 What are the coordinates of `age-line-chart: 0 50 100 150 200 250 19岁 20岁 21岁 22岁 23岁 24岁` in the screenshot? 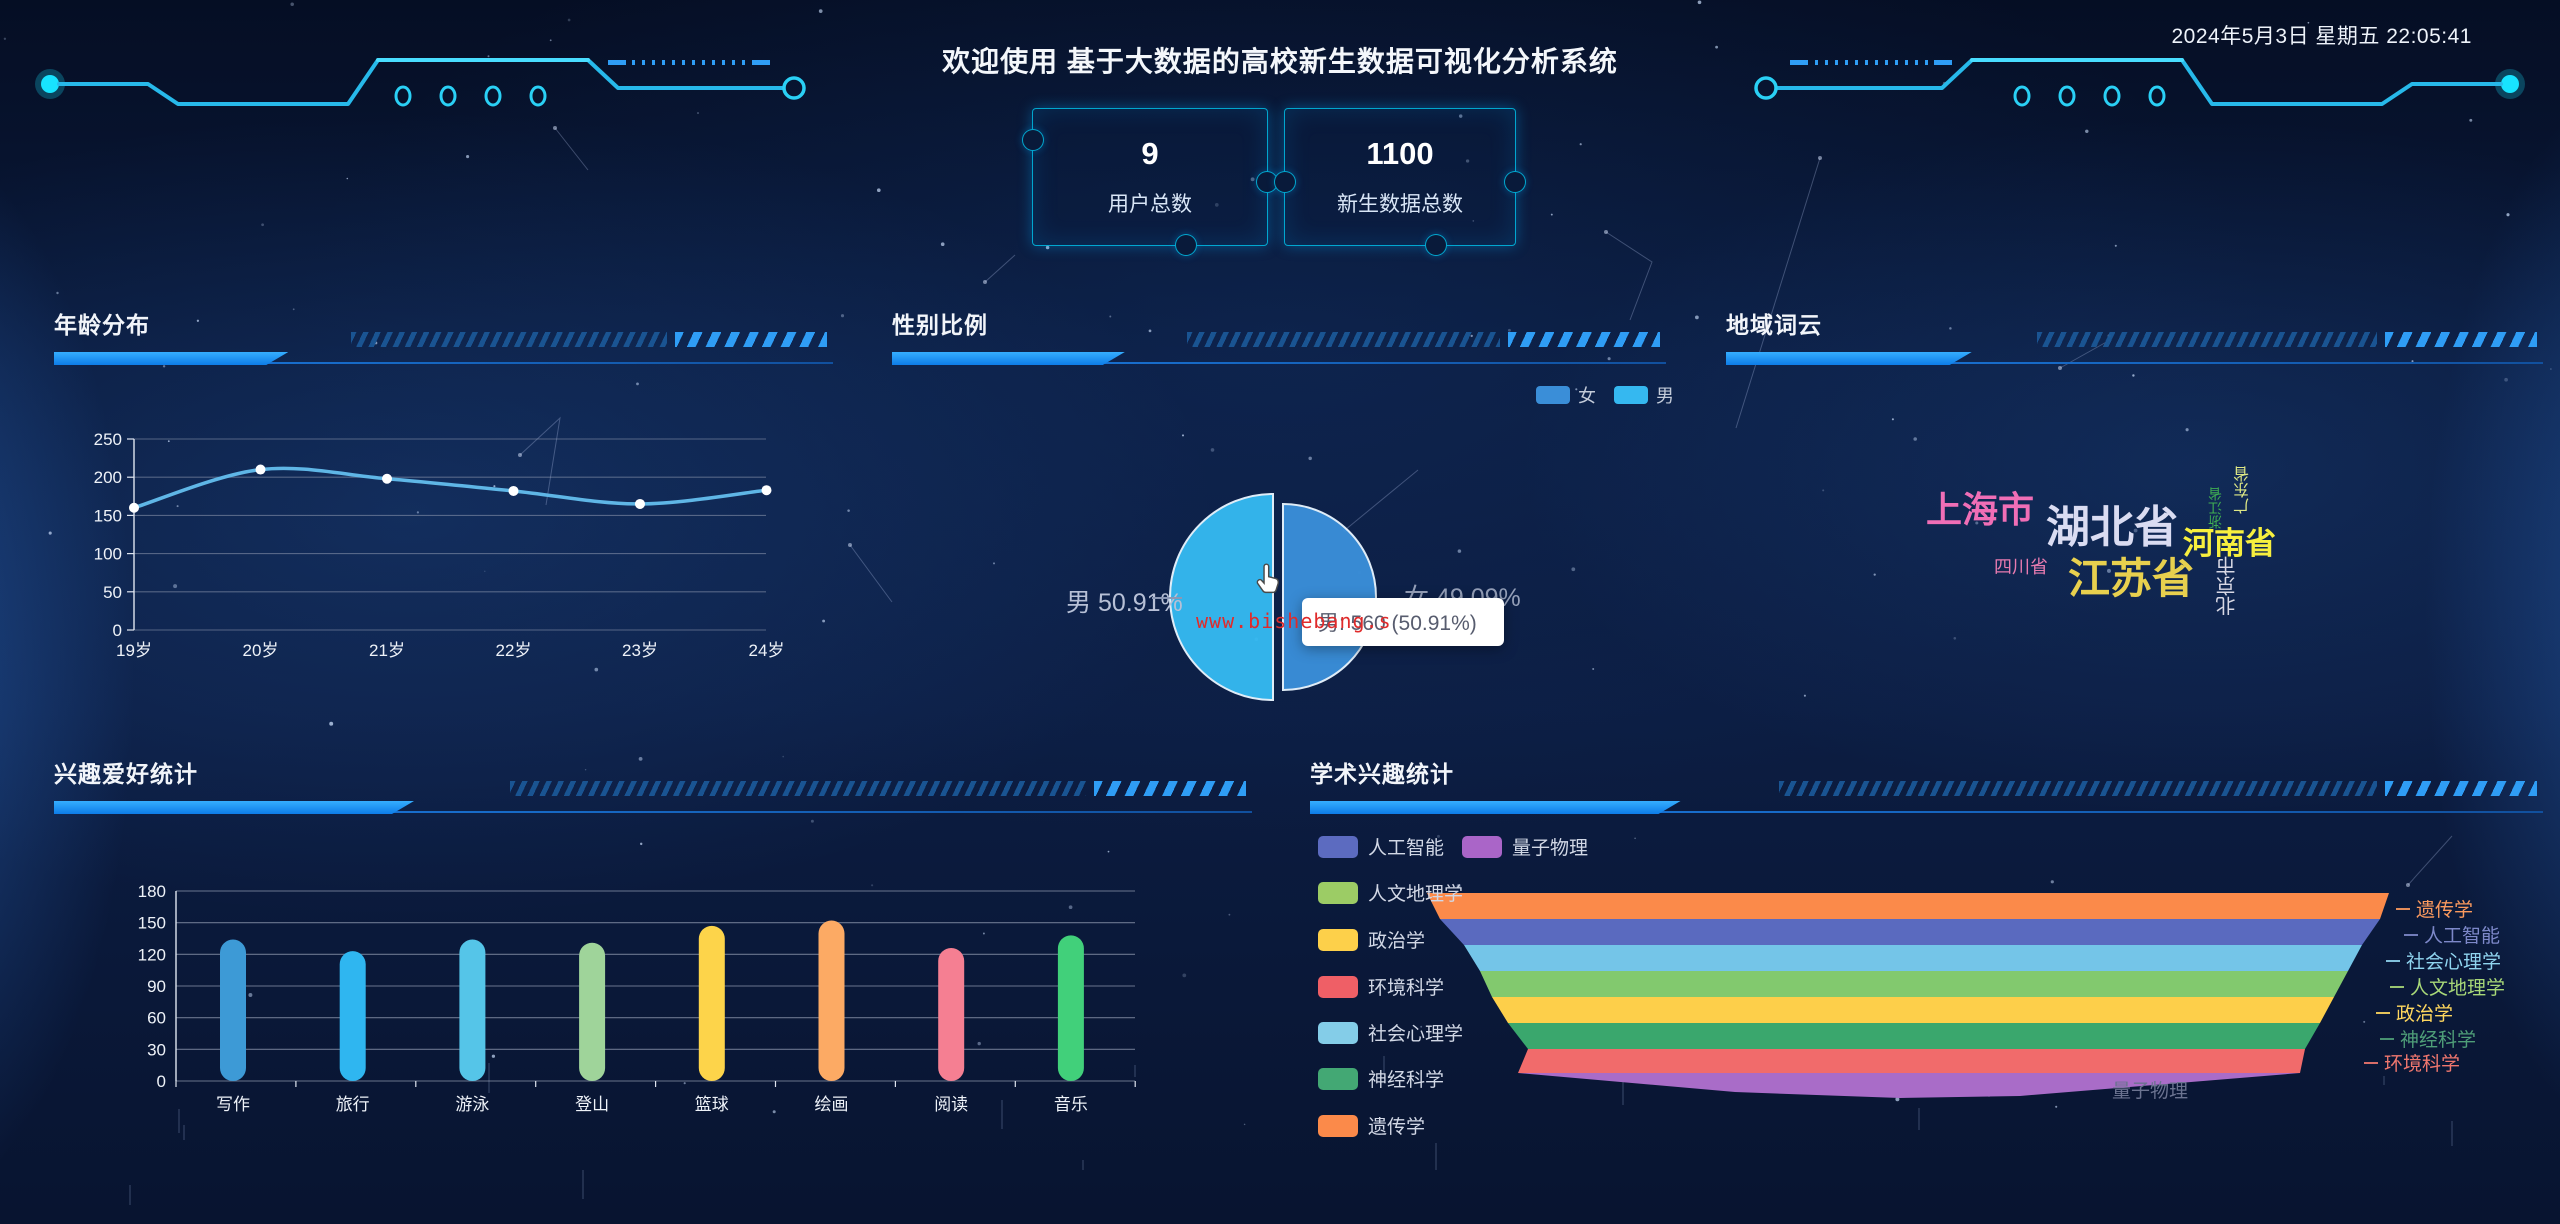 It's located at (445, 554).